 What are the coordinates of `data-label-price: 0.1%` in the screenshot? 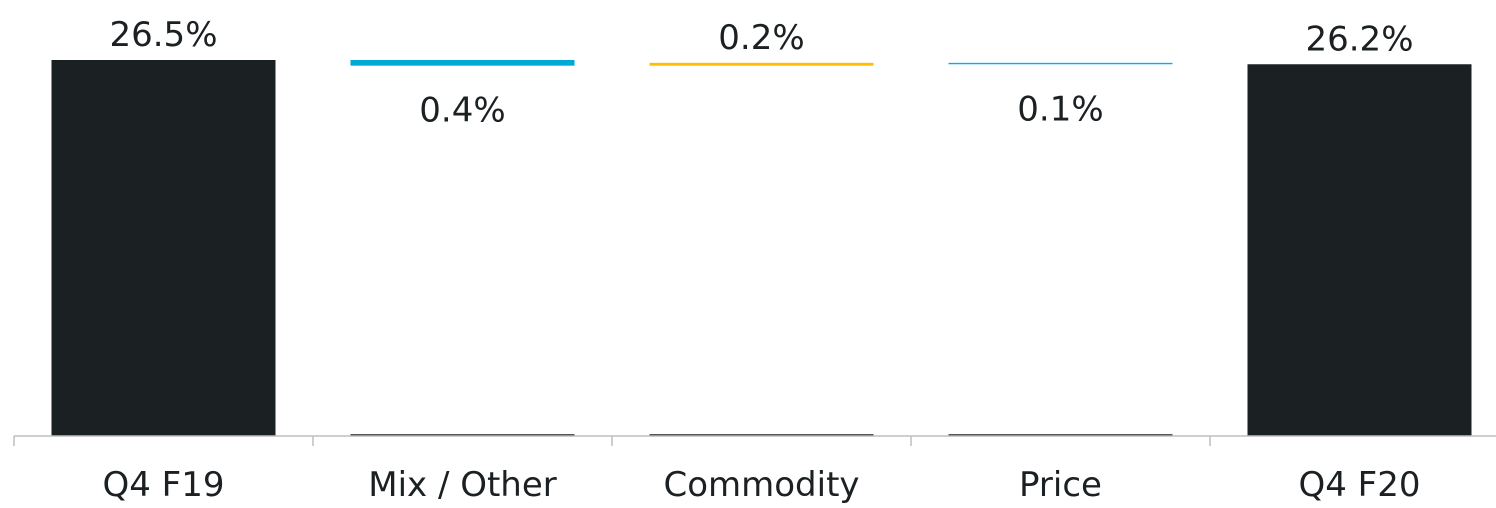 It's located at (1060, 109).